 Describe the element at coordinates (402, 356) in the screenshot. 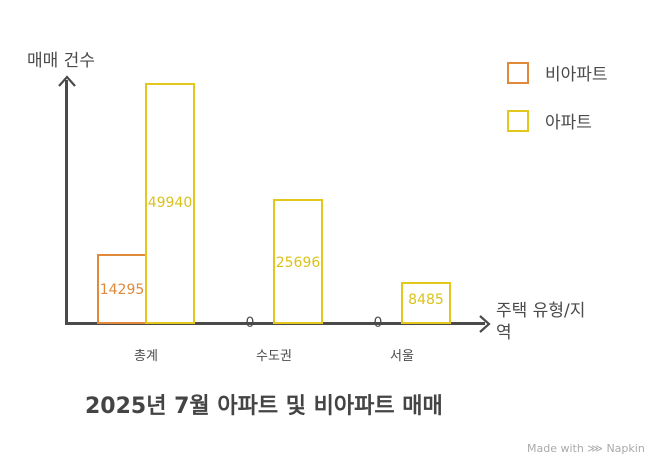

I see `category-label-seoul: 서울` at that location.